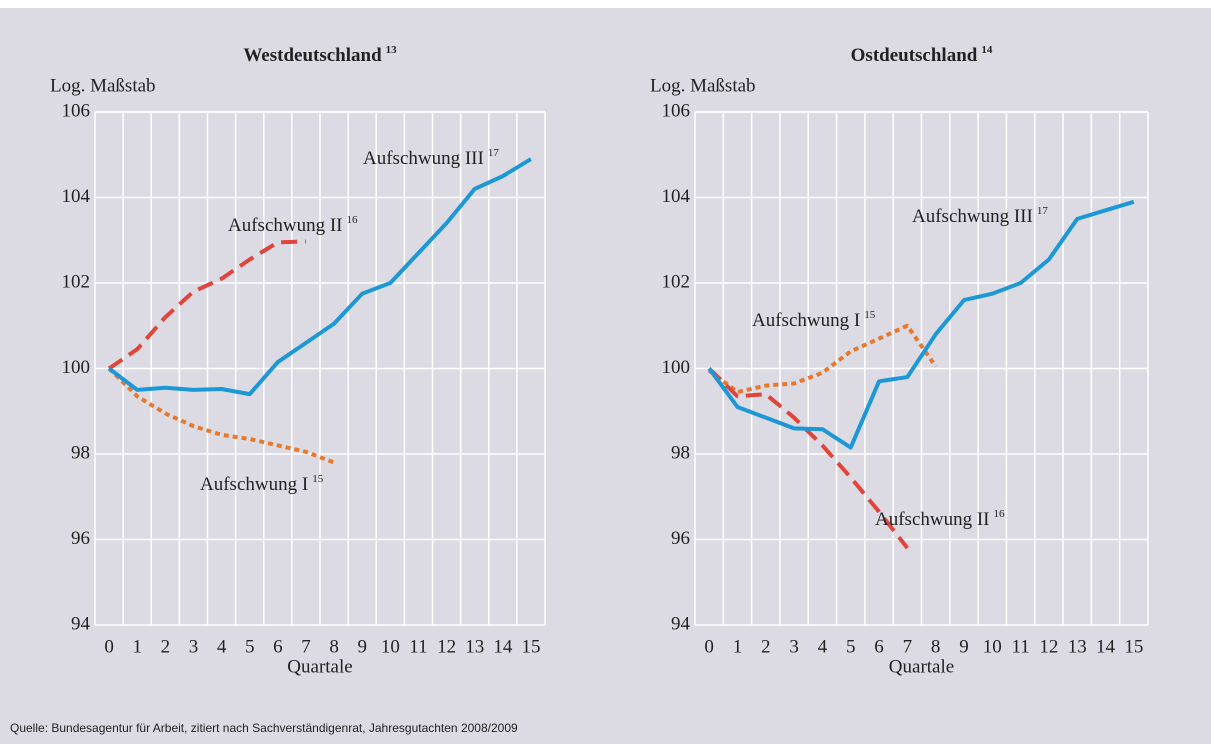 The image size is (1211, 744). Describe the element at coordinates (312, 55) in the screenshot. I see `title-text: Westdeutschland` at that location.